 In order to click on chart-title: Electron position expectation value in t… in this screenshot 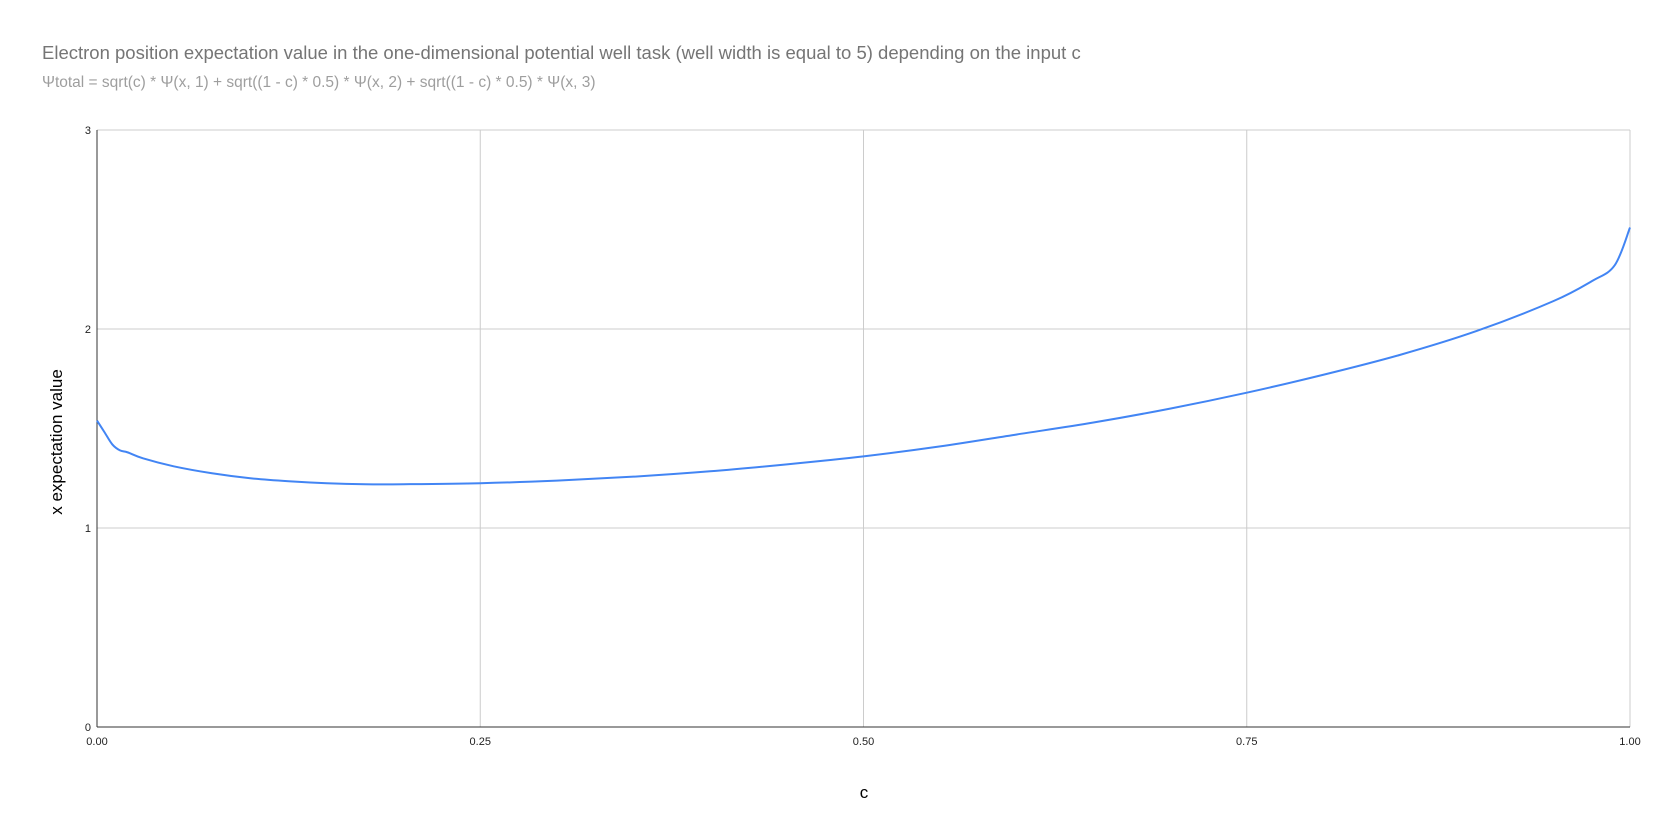, I will do `click(561, 52)`.